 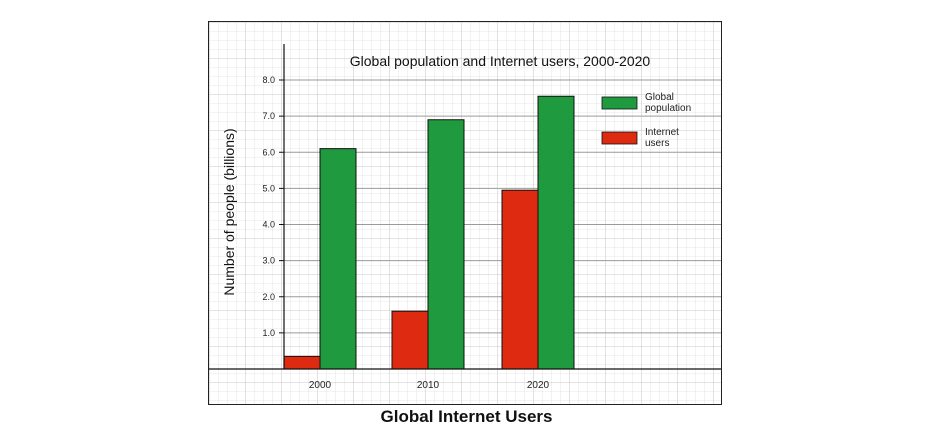 I want to click on legend-label: population, so click(x=668, y=108).